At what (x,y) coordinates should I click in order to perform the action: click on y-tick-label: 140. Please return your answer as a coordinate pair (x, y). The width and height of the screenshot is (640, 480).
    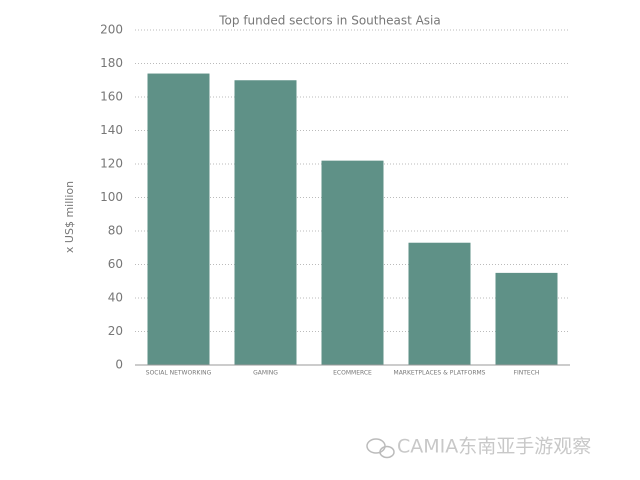
    Looking at the image, I should click on (111, 130).